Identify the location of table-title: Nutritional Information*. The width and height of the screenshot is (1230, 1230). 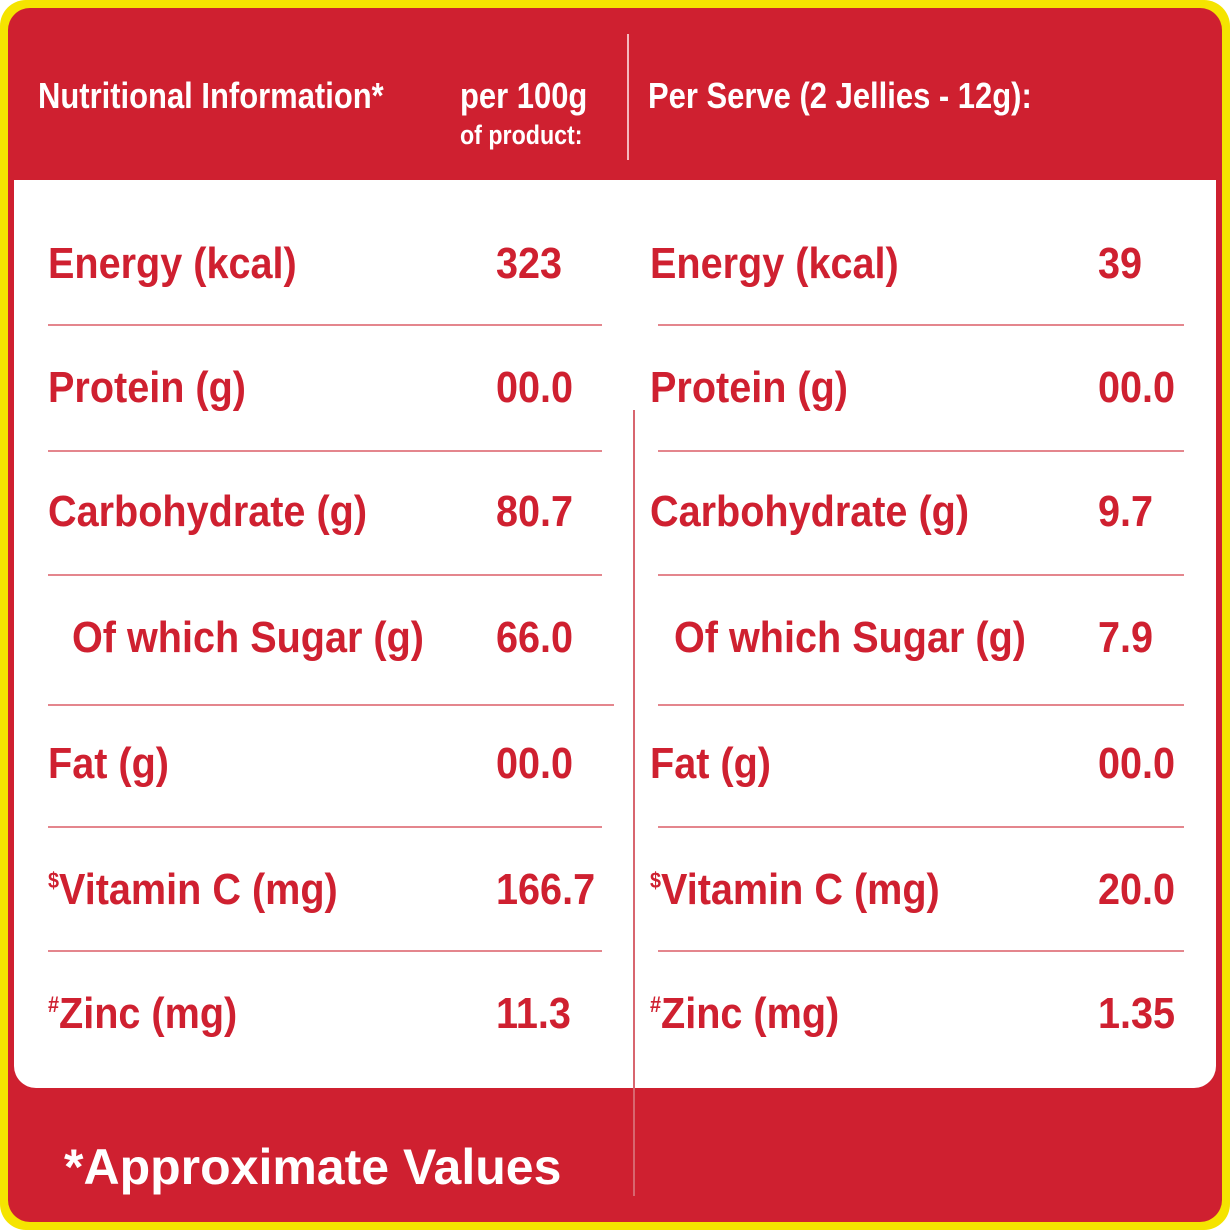
(211, 95).